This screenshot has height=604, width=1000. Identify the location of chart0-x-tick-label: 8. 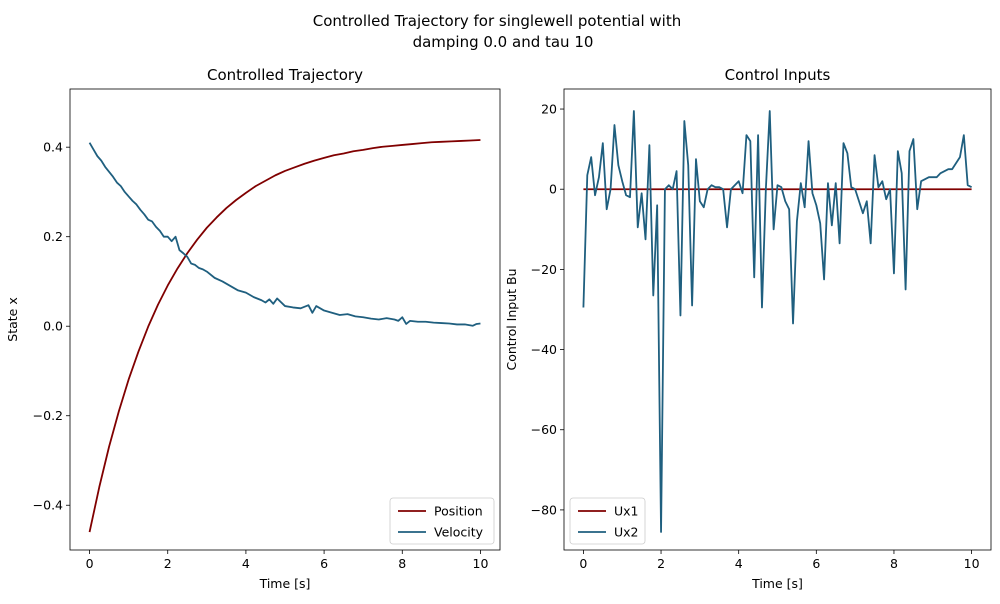
(402, 563).